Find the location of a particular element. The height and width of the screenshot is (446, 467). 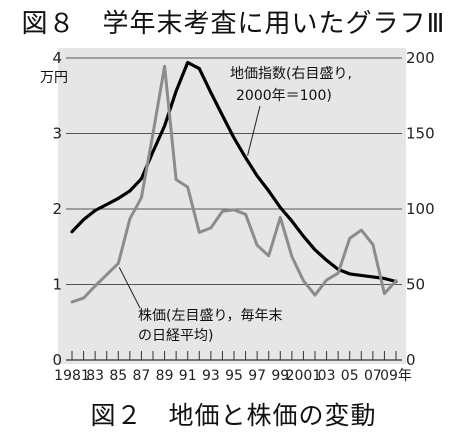

x-tick-label: 85 is located at coordinates (118, 376).